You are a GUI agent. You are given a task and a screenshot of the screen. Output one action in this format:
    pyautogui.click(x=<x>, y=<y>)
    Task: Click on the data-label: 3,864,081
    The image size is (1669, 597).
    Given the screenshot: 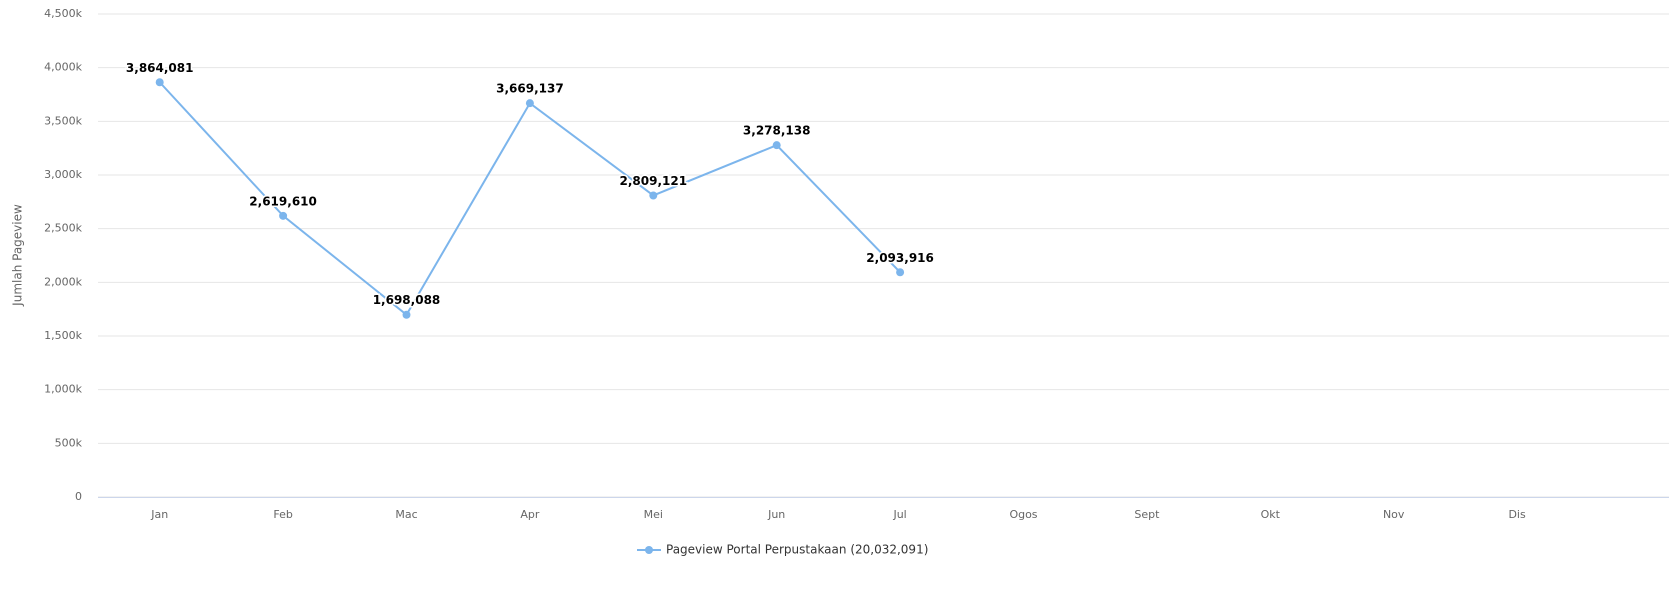 What is the action you would take?
    pyautogui.click(x=160, y=68)
    